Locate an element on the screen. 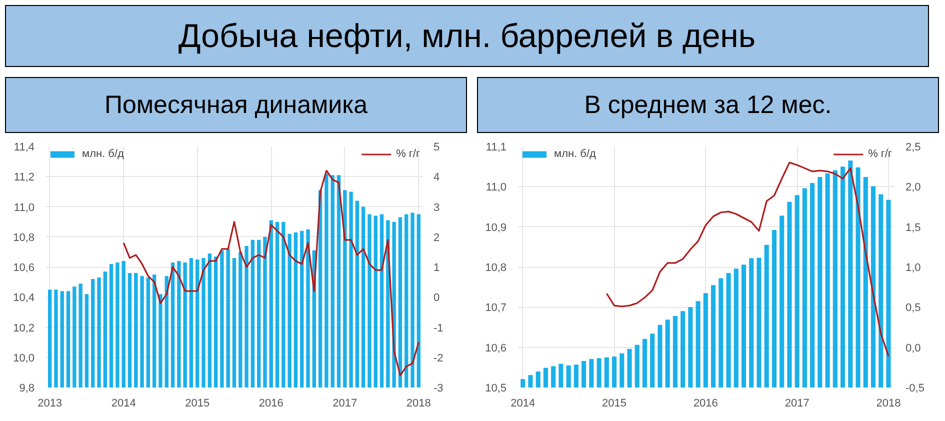 The height and width of the screenshot is (421, 945). x-tick-label: 2013 is located at coordinates (50, 404).